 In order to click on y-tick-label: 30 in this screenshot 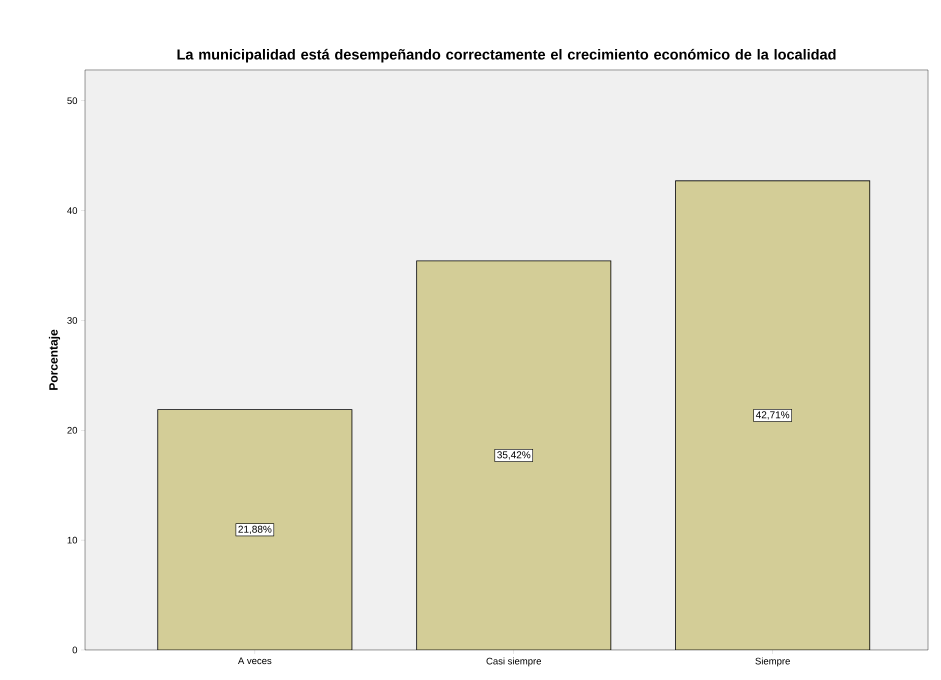, I will do `click(72, 320)`.